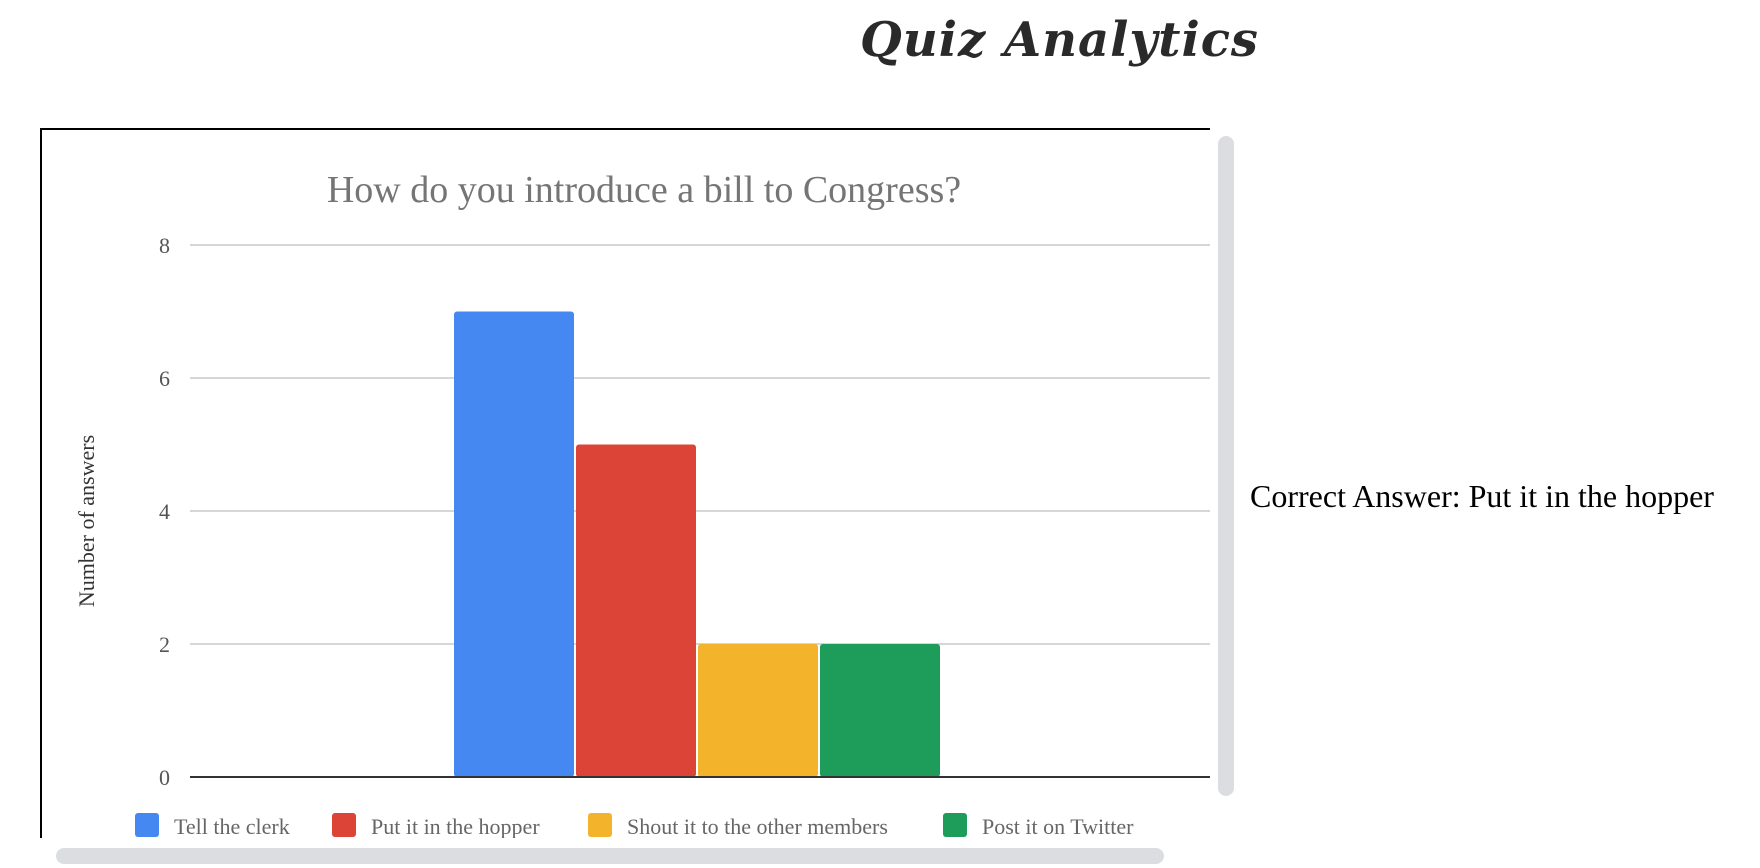 The image size is (1760, 868). What do you see at coordinates (455, 826) in the screenshot?
I see `legend-label: Put it in the hopper` at bounding box center [455, 826].